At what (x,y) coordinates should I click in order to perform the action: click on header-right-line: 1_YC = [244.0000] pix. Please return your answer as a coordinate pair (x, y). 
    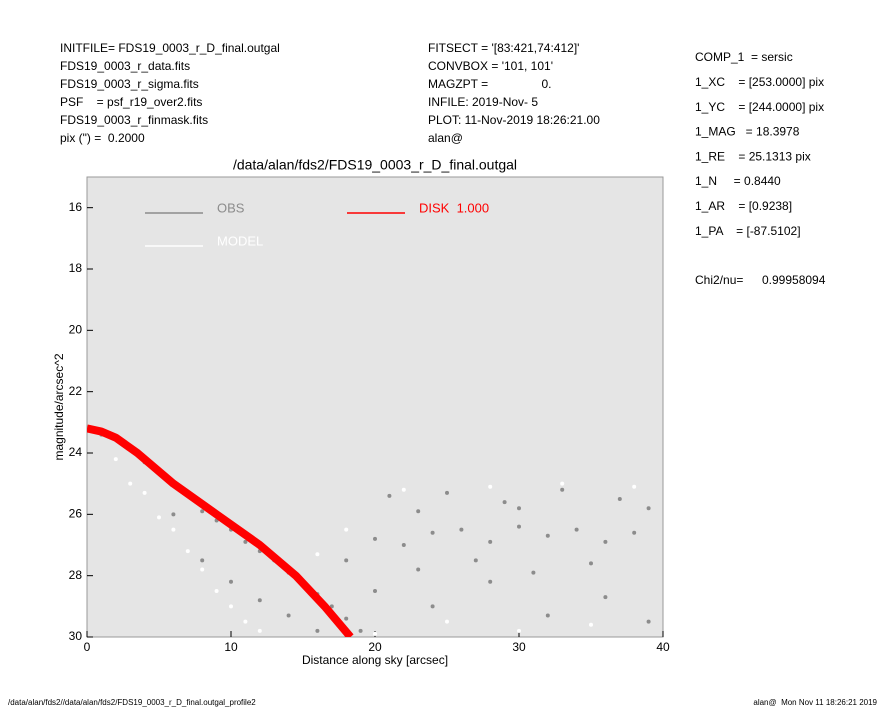
    Looking at the image, I should click on (759, 107).